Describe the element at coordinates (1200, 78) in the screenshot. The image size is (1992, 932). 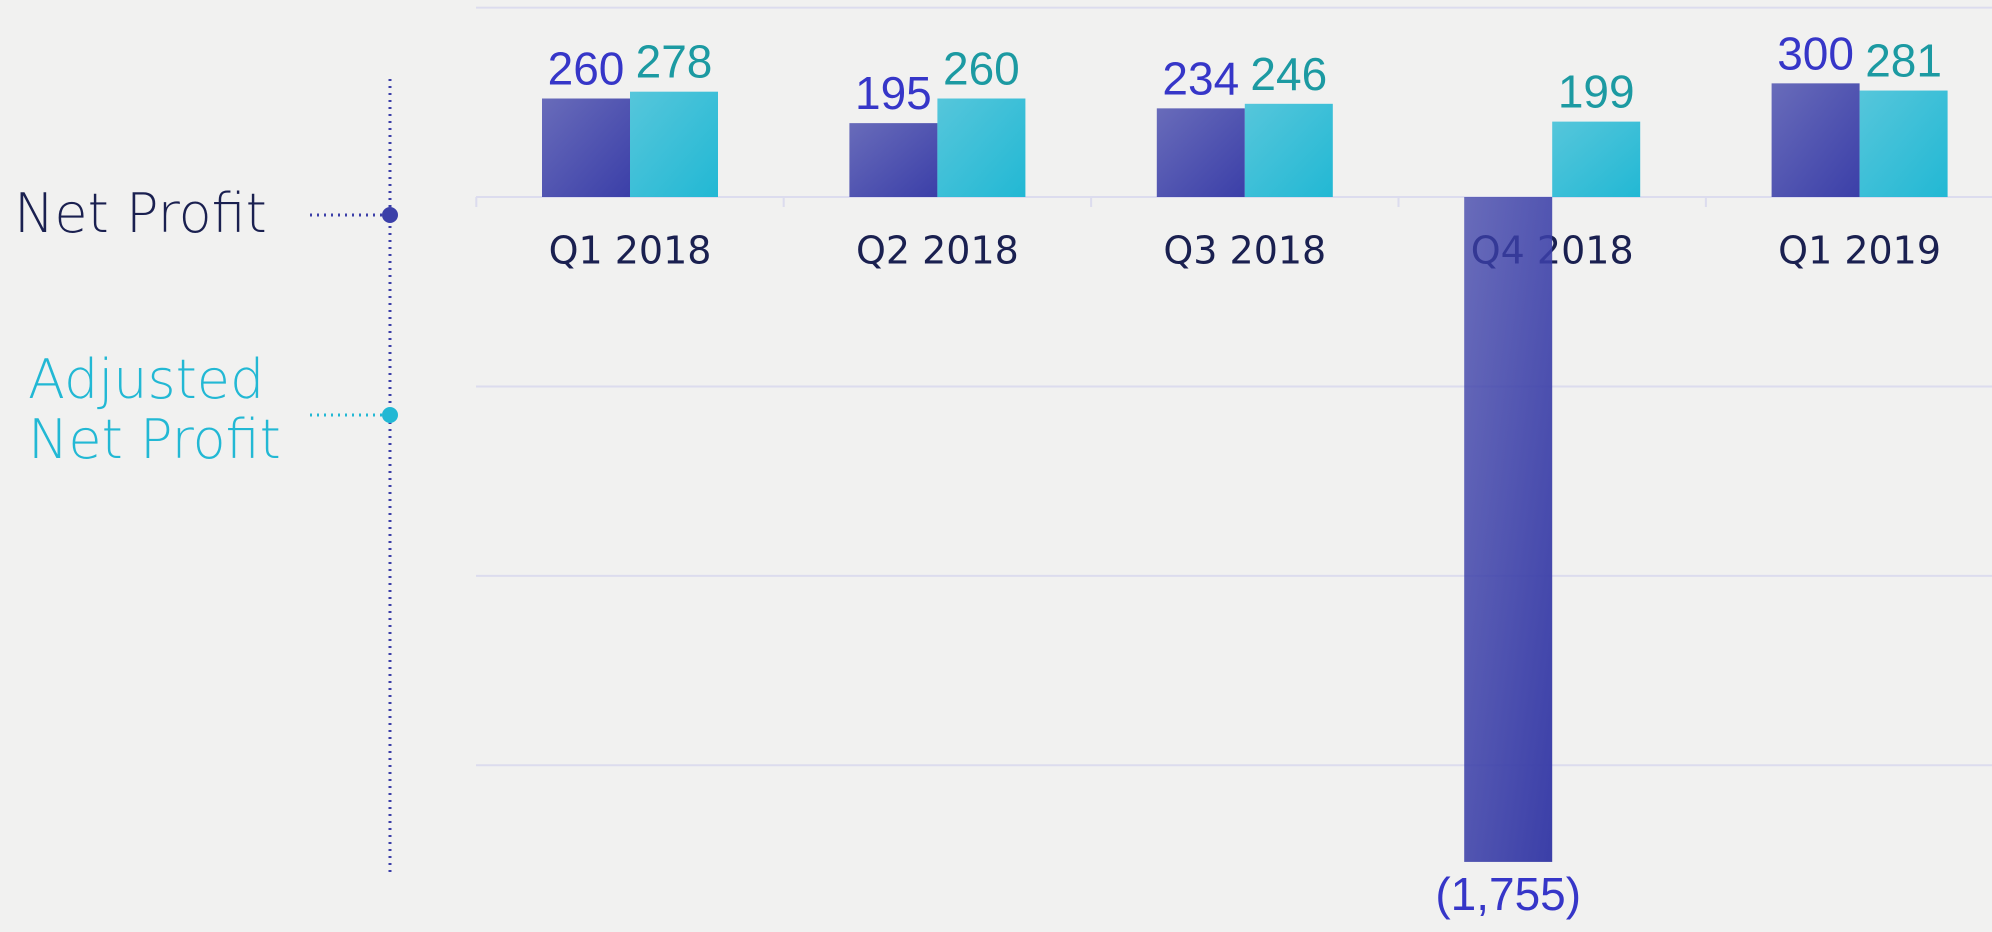
I see `data-label: 234` at that location.